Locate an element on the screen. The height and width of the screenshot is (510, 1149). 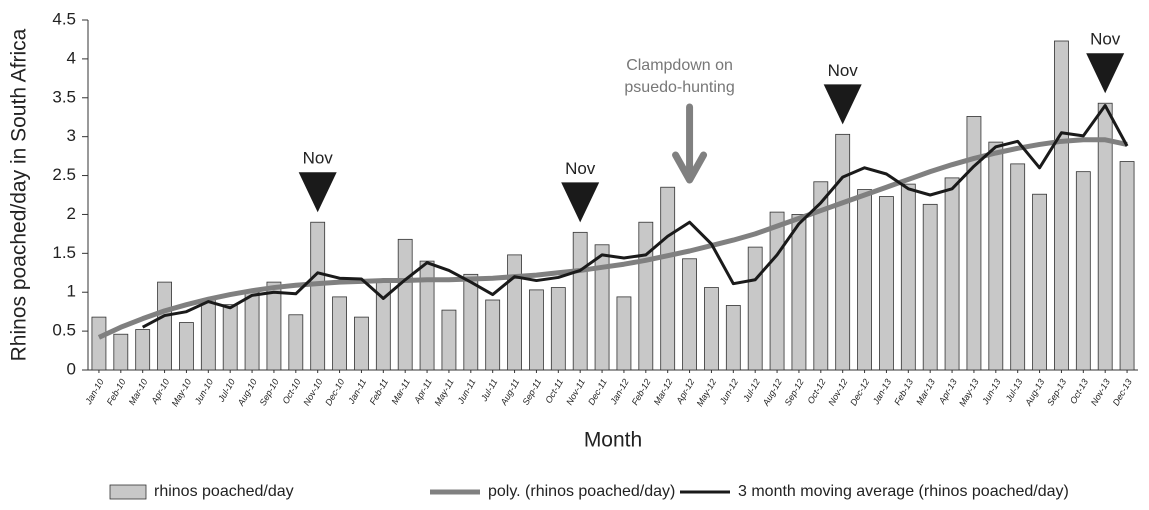
x-tick-label: Oct-10 is located at coordinates (291, 391).